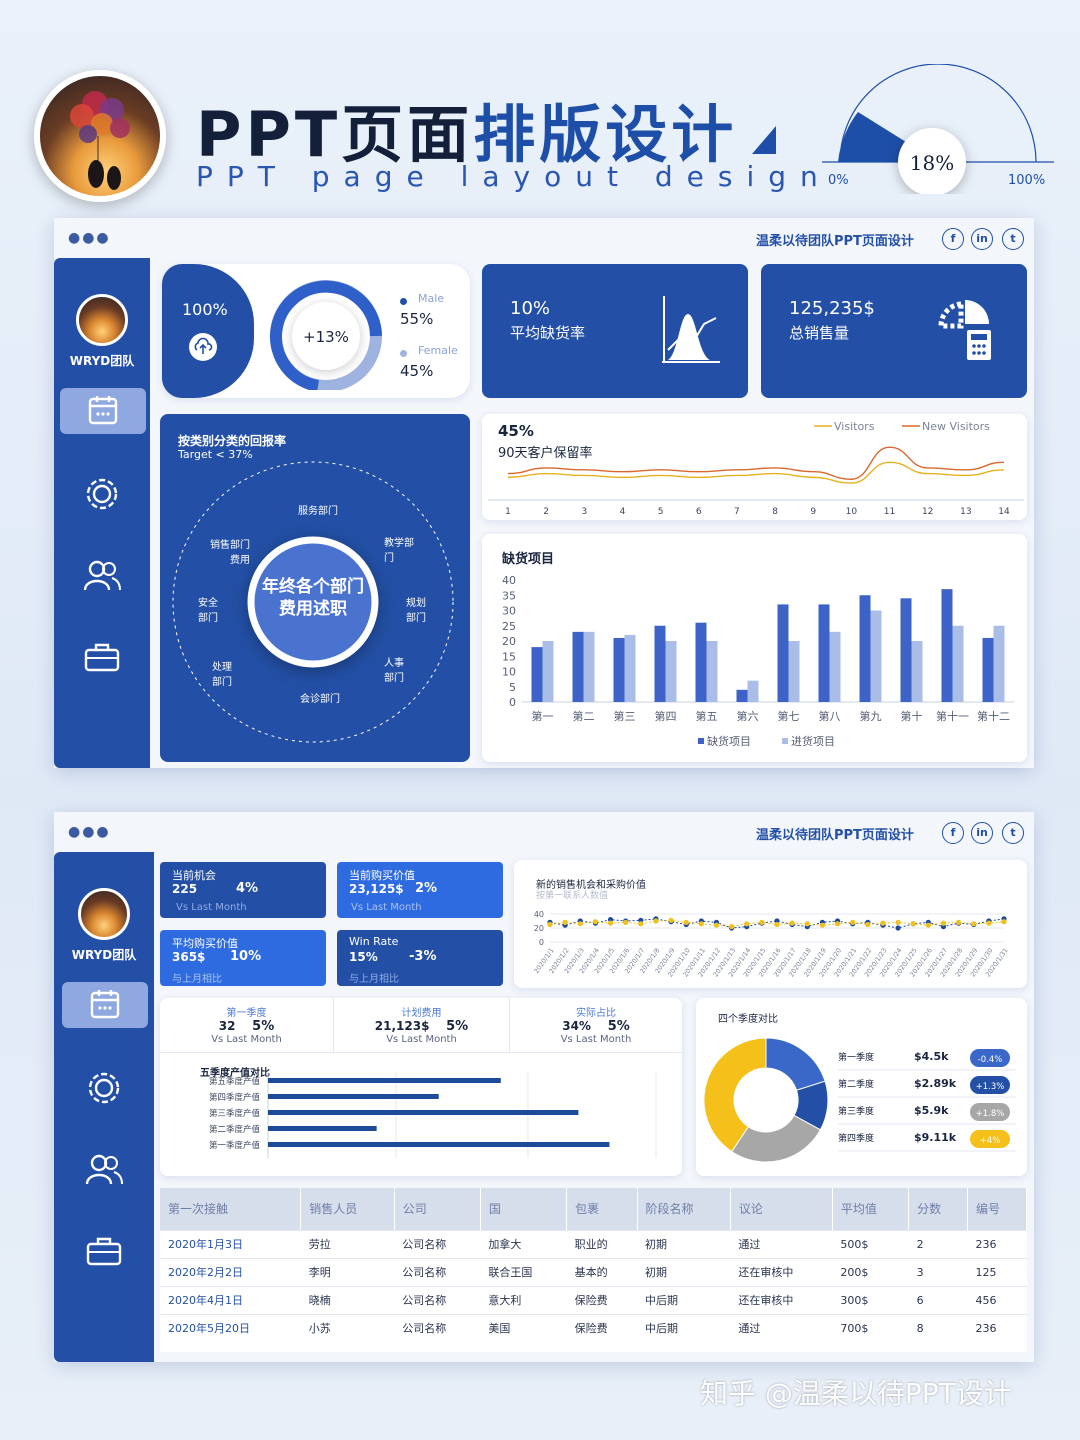  What do you see at coordinates (781, 1209) in the screenshot?
I see `table-header-cell: 议论` at bounding box center [781, 1209].